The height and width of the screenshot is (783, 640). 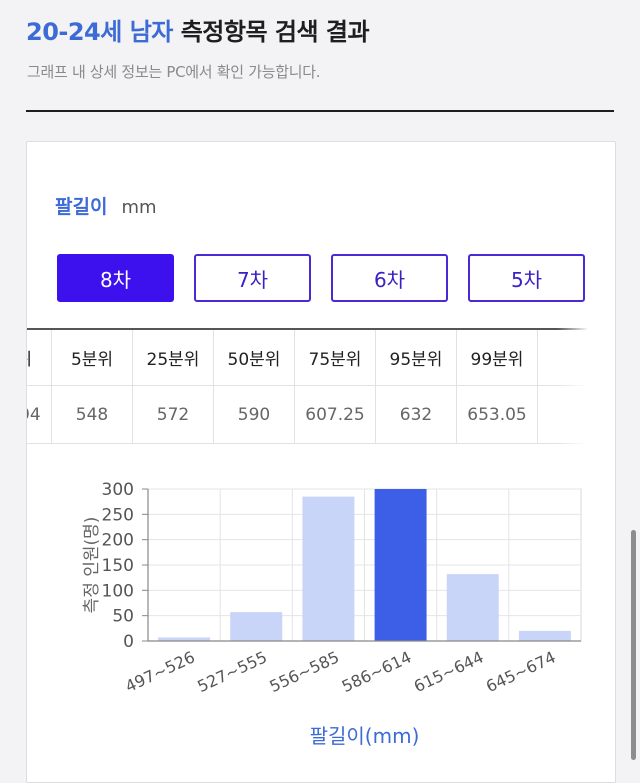 I want to click on y-tick-label: 200, so click(x=118, y=541).